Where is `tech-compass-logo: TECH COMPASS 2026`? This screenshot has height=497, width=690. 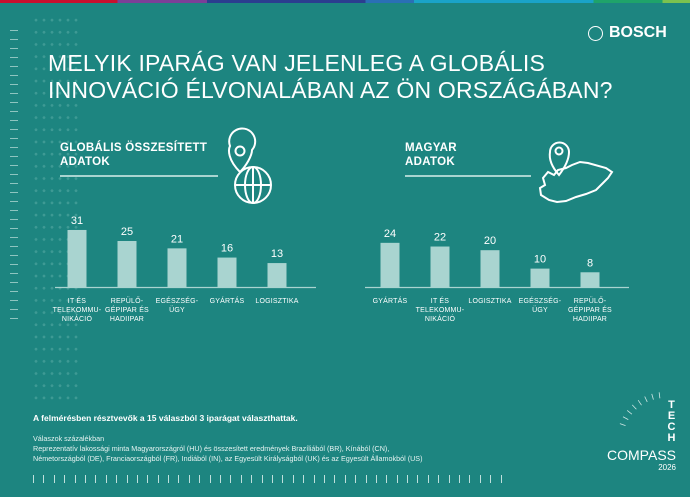
tech-compass-logo: TECH COMPASS 2026 is located at coordinates (641, 436).